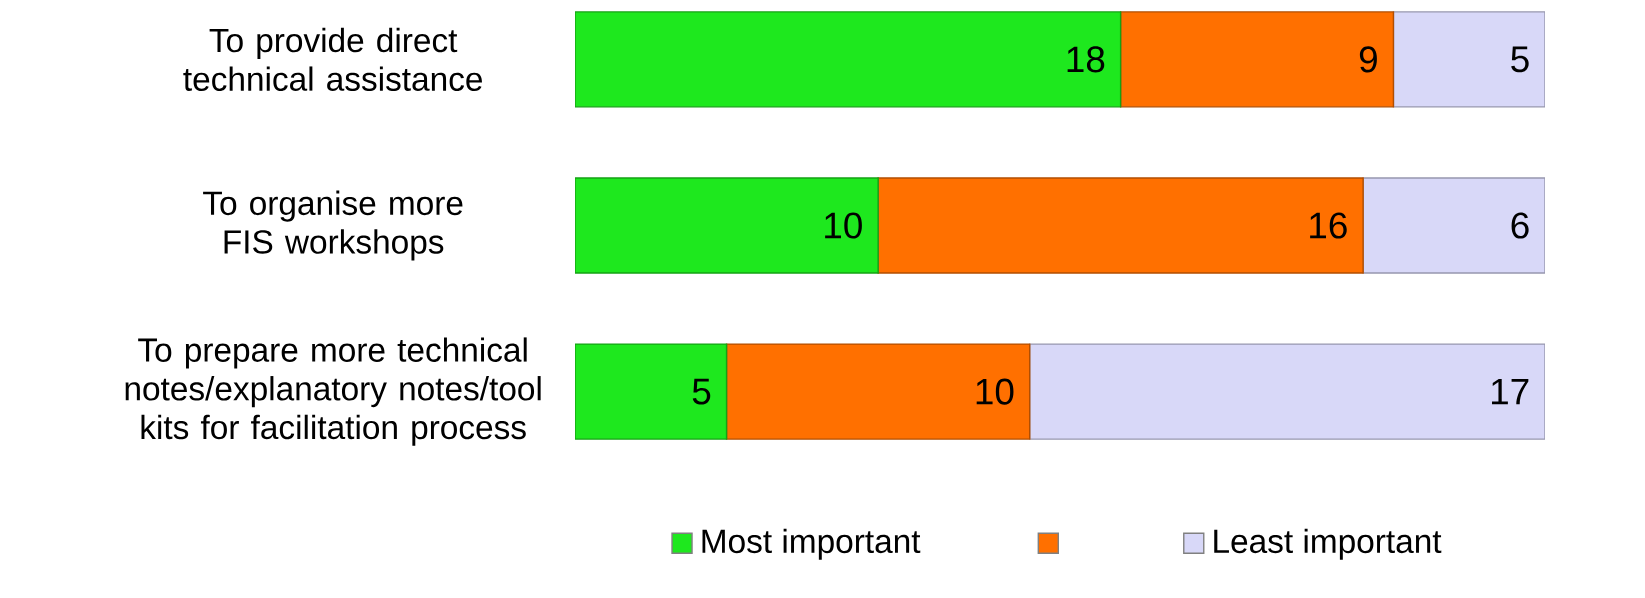 The width and height of the screenshot is (1645, 598). What do you see at coordinates (811, 544) in the screenshot?
I see `legend-label: Most important` at bounding box center [811, 544].